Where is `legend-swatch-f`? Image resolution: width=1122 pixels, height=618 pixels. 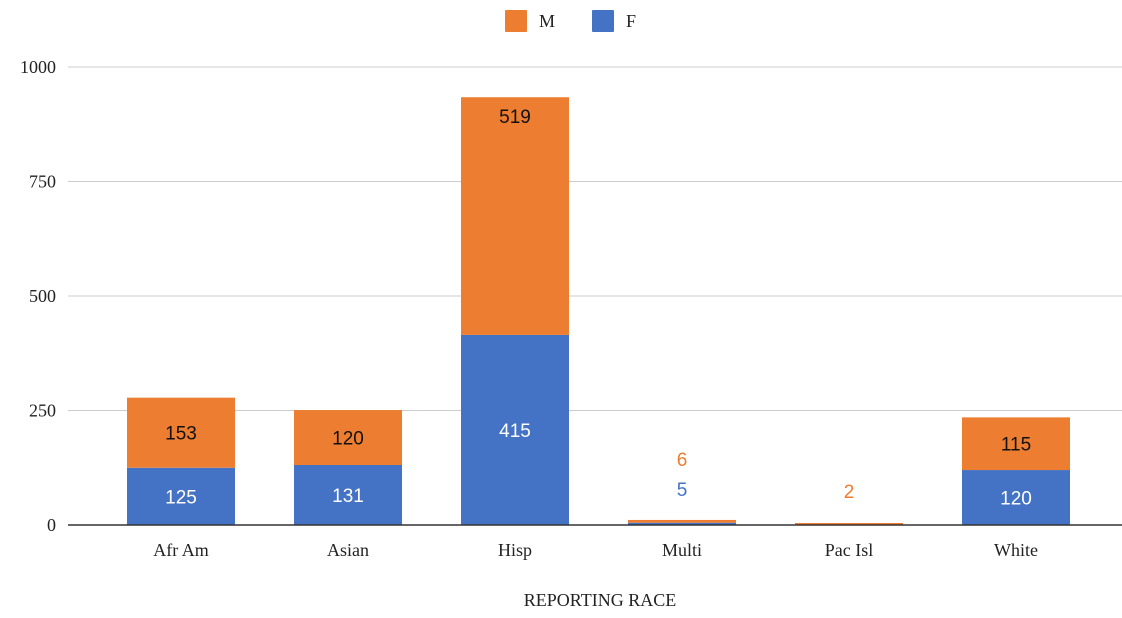
legend-swatch-f is located at coordinates (603, 21).